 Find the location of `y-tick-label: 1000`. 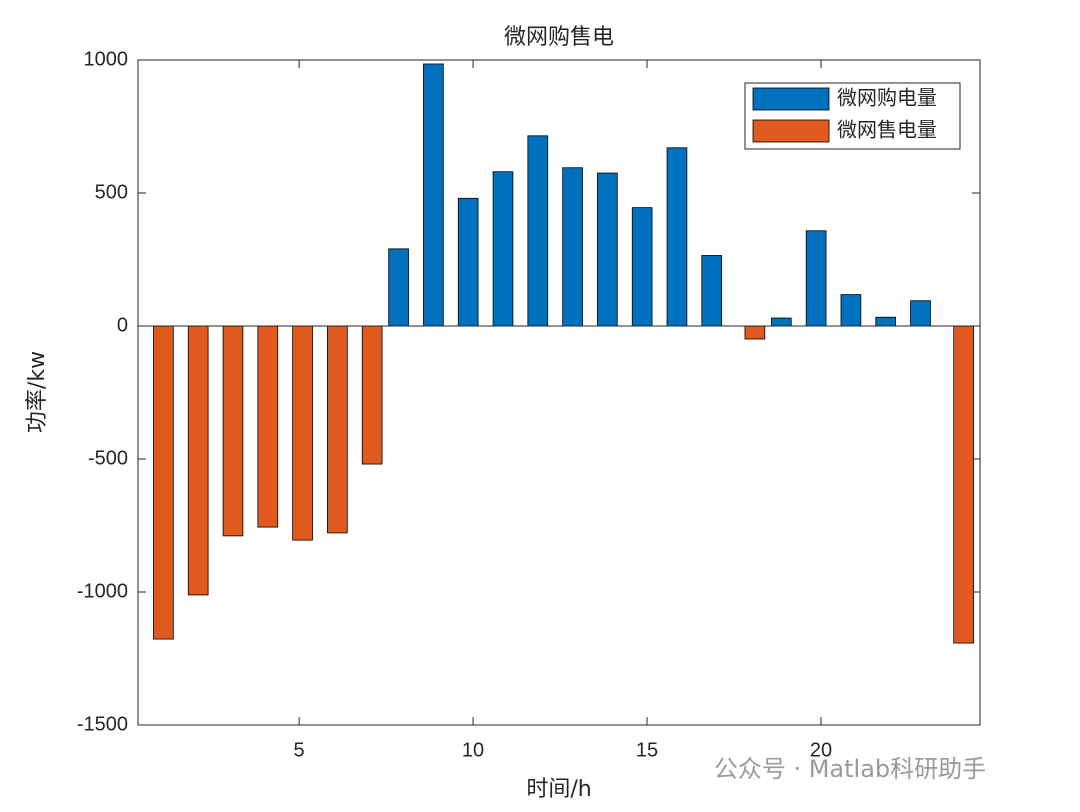

y-tick-label: 1000 is located at coordinates (106, 59).